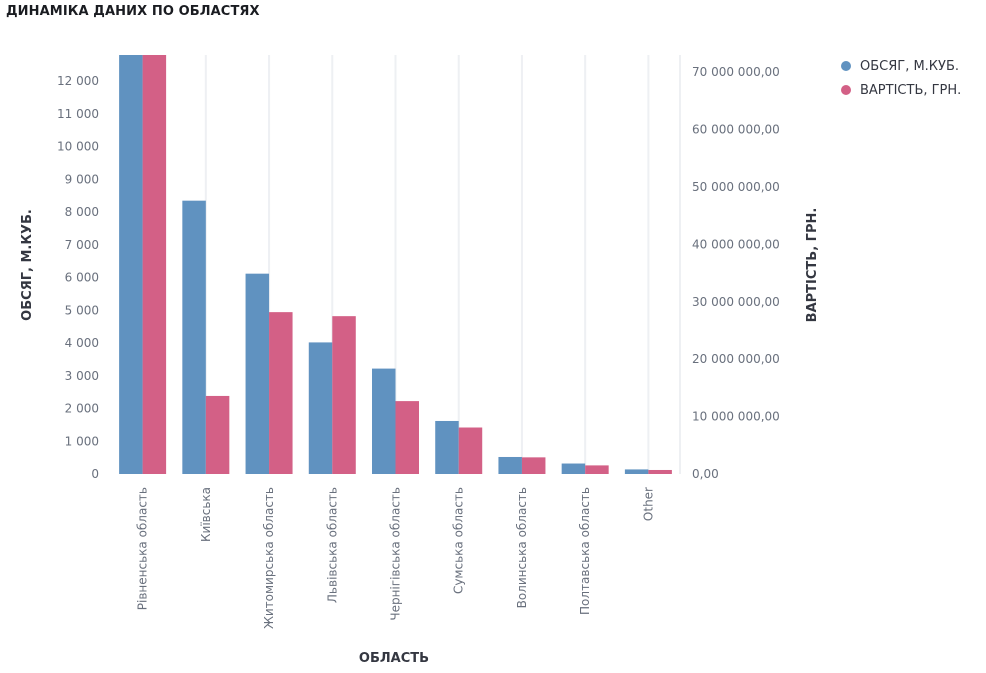  What do you see at coordinates (736, 244) in the screenshot?
I see `y-right-tick-label: 40 000 000,00` at bounding box center [736, 244].